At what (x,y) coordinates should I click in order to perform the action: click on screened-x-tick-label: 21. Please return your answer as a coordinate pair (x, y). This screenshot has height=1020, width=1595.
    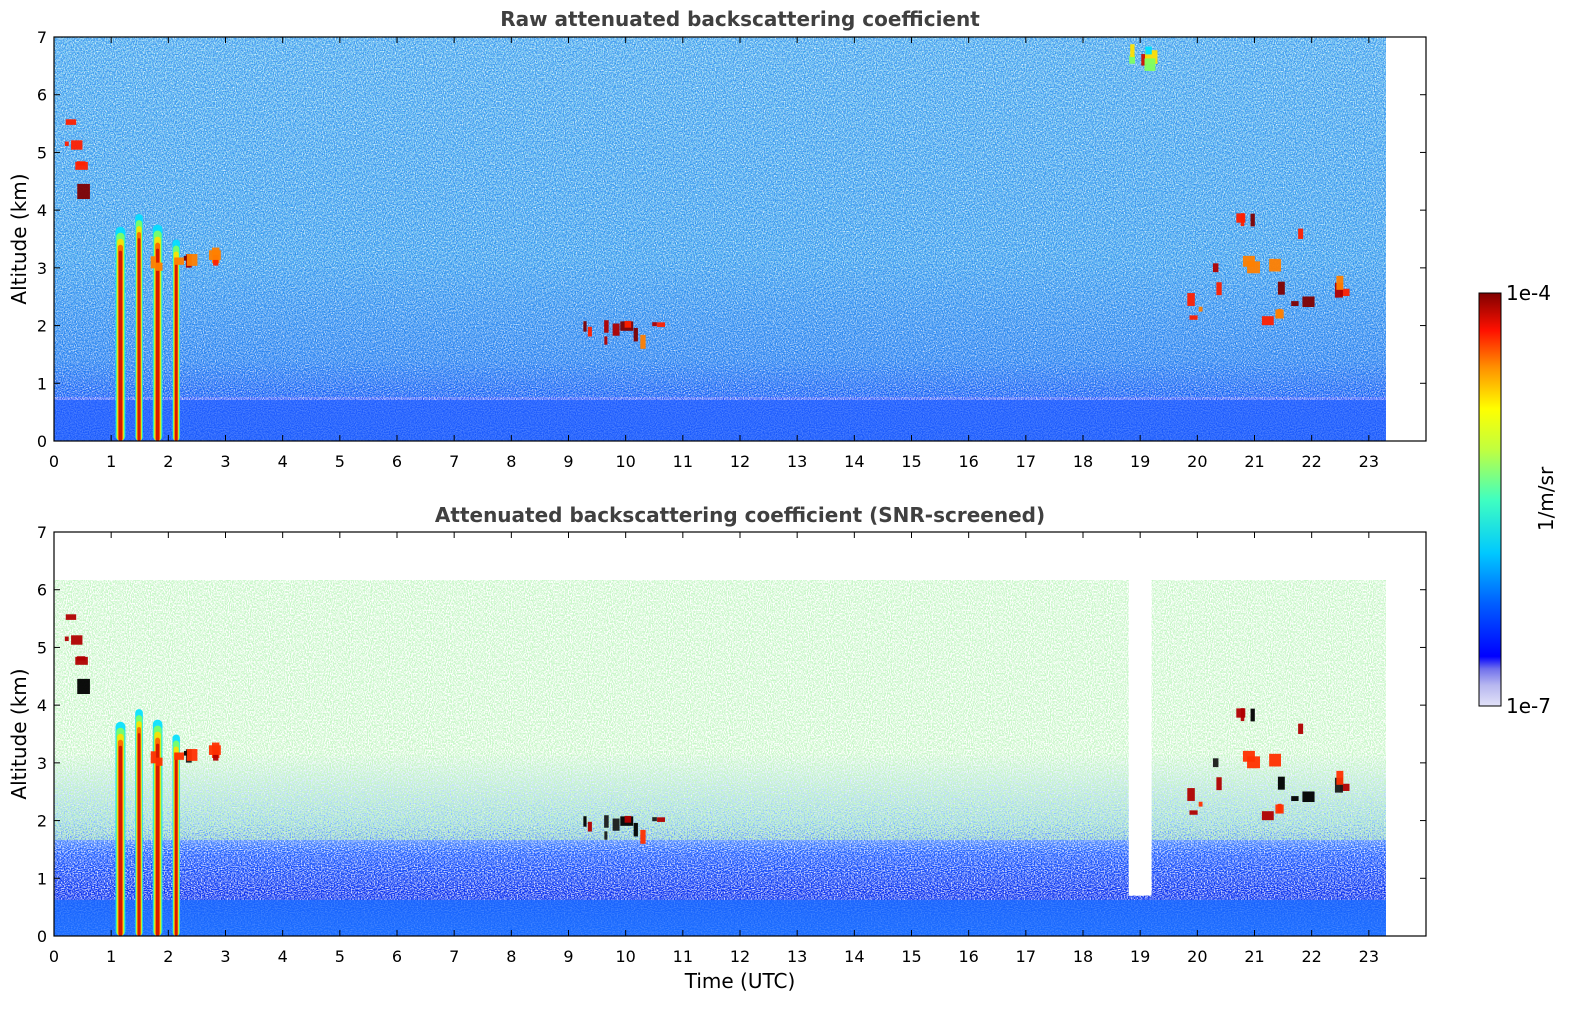
    Looking at the image, I should click on (1254, 956).